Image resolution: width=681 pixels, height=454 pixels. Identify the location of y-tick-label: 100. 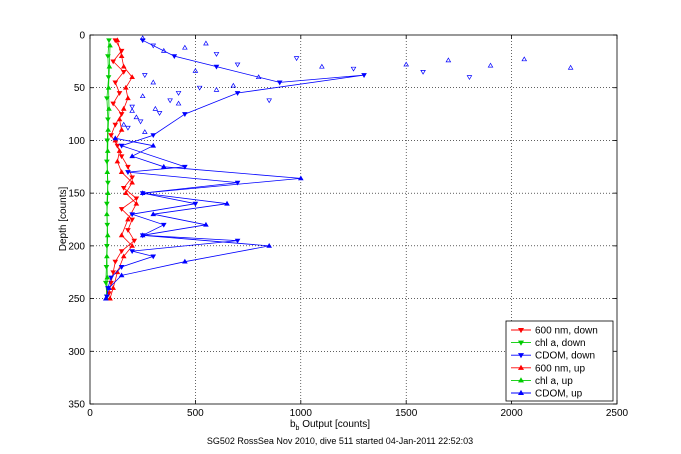
(76, 141).